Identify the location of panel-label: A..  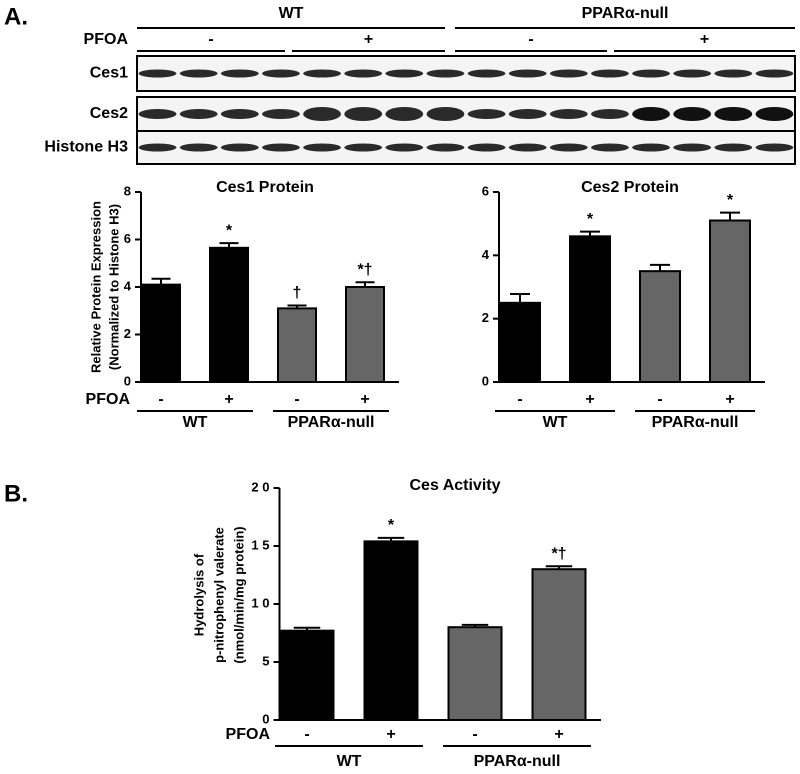
(16, 16).